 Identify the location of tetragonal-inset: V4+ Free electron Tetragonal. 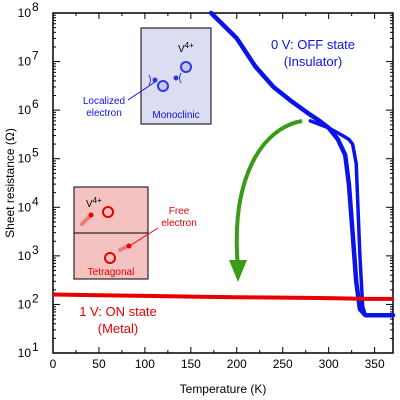
(135, 233).